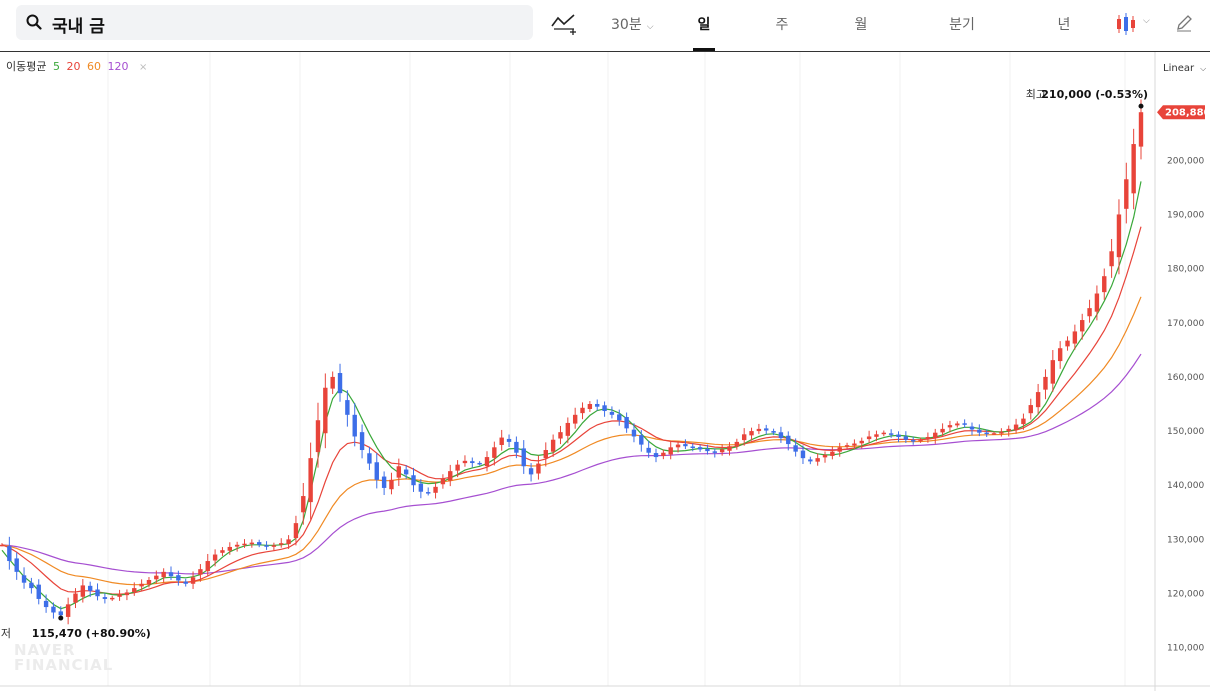 This screenshot has height=691, width=1210. What do you see at coordinates (1185, 378) in the screenshot?
I see `y-tick-label: 160,000` at bounding box center [1185, 378].